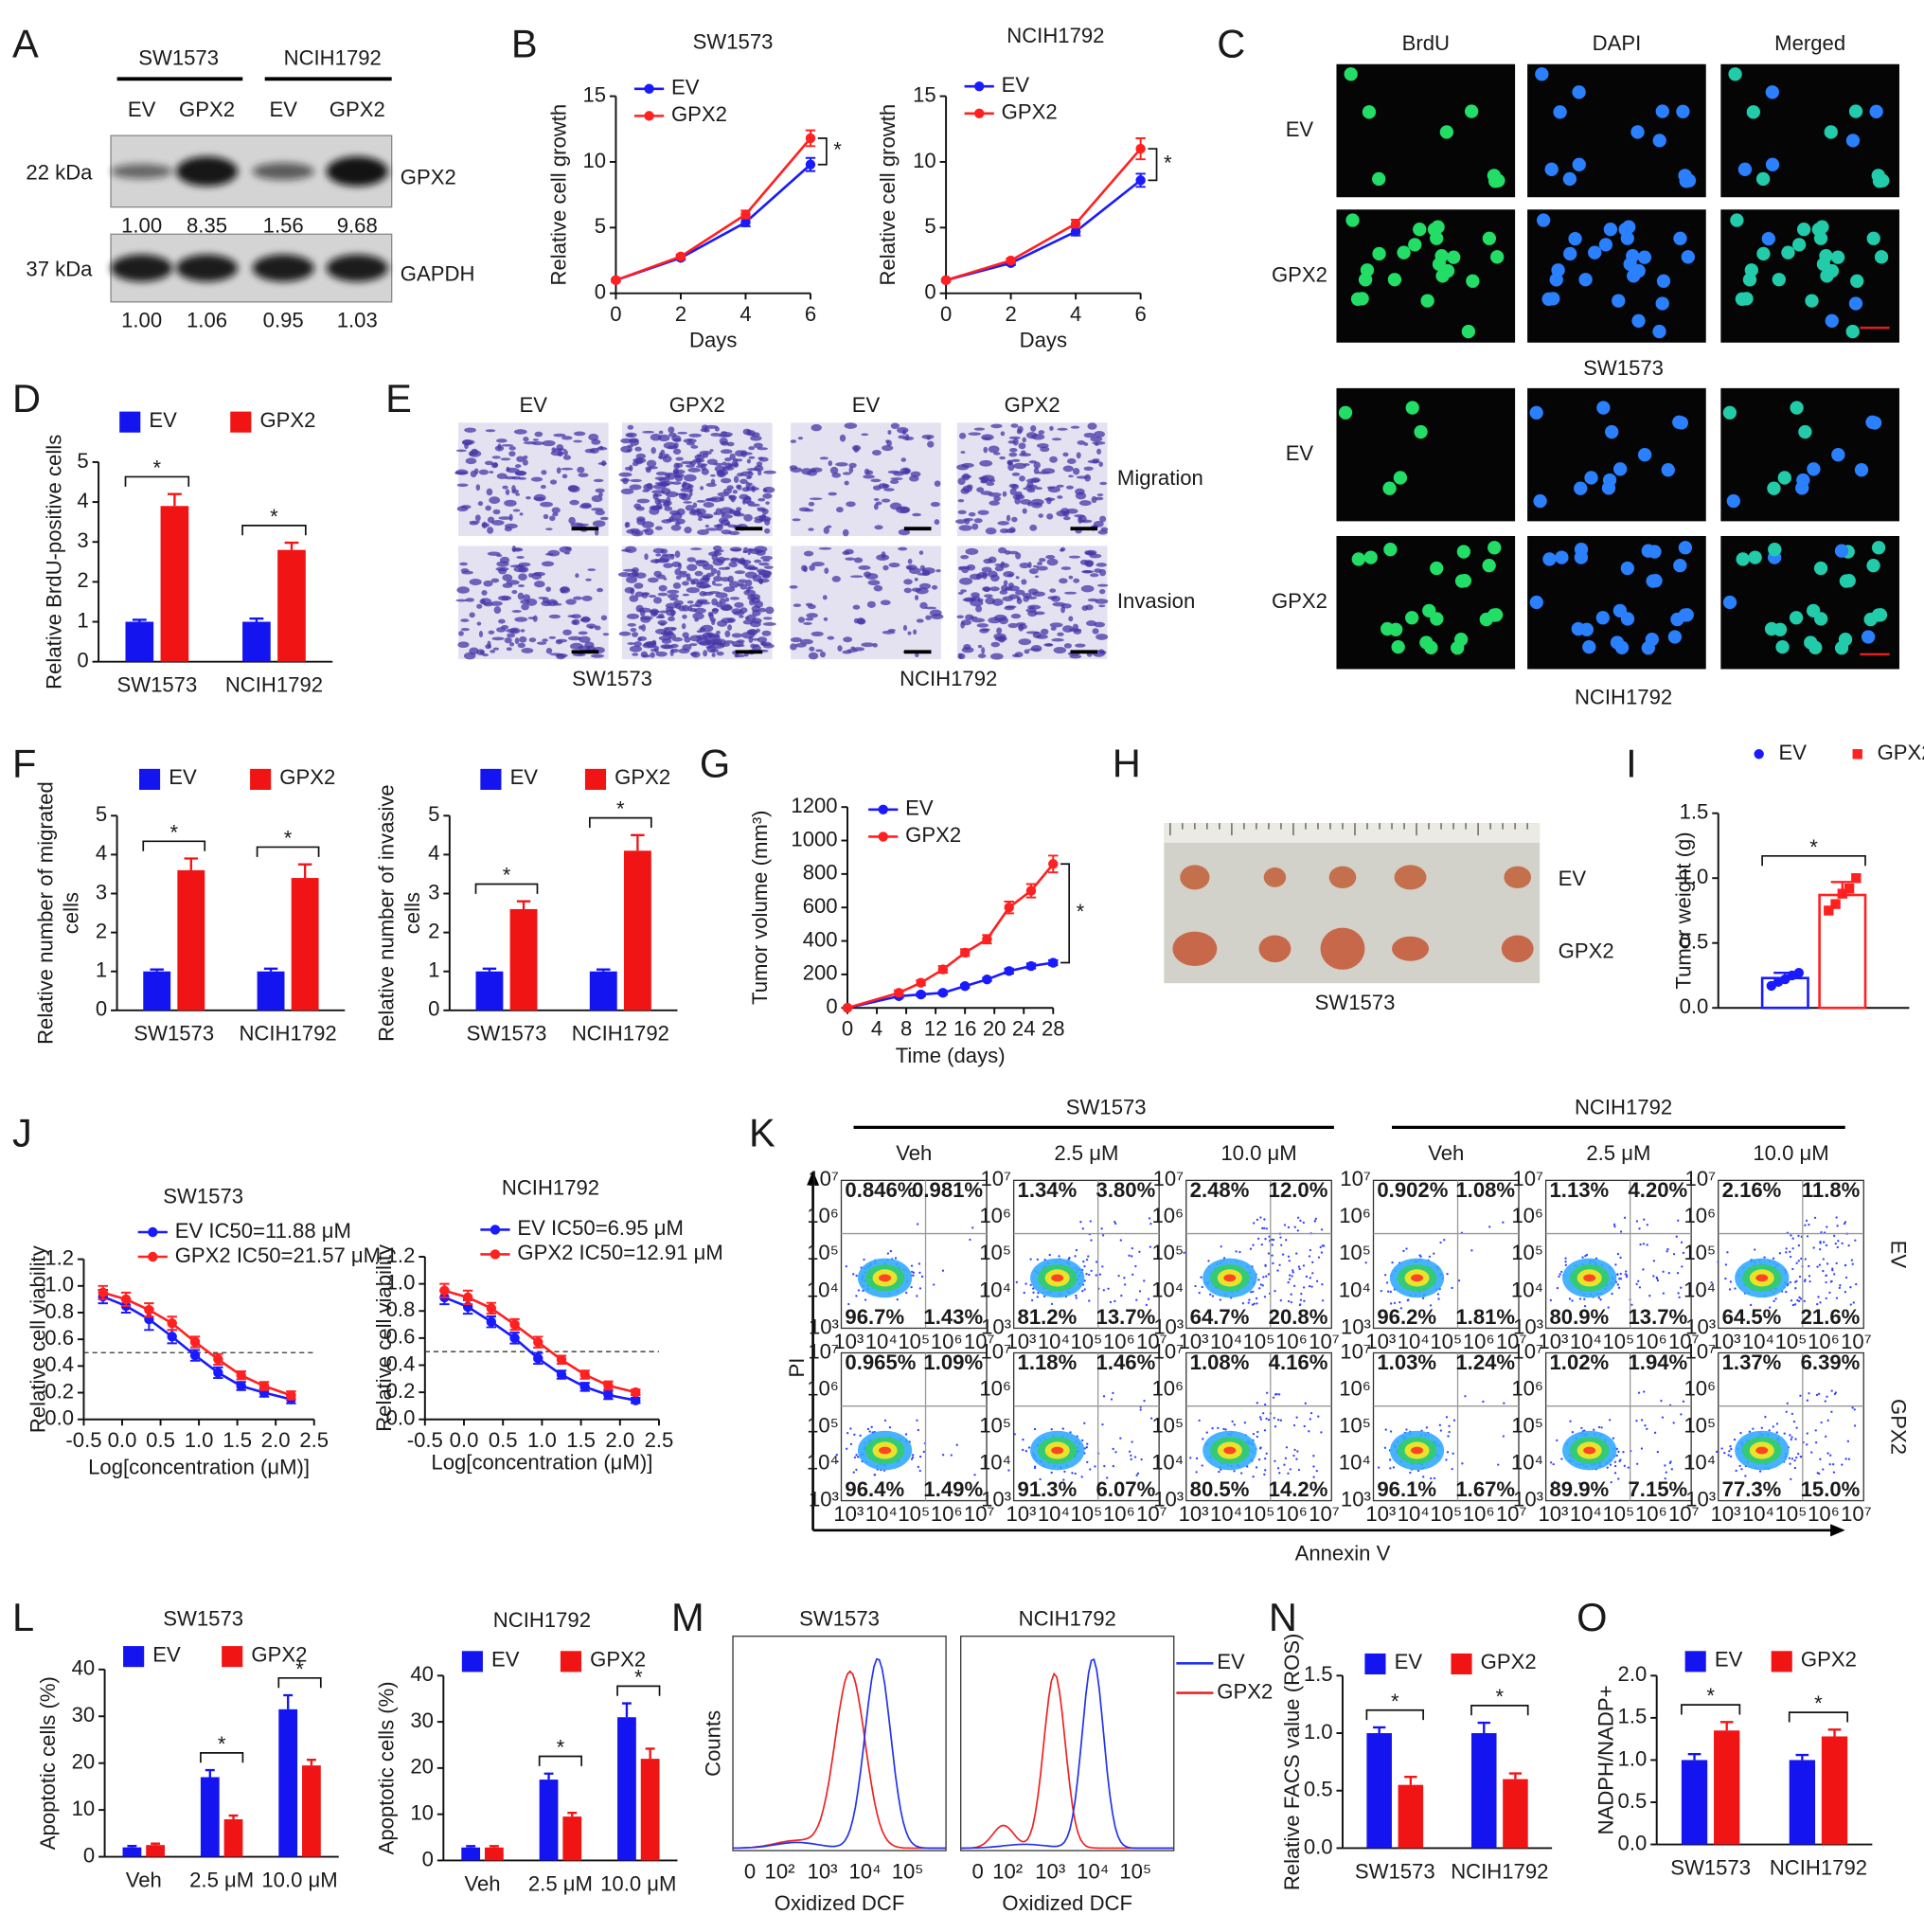 This screenshot has width=1924, height=1932. I want to click on panel-label: O, so click(1592, 1617).